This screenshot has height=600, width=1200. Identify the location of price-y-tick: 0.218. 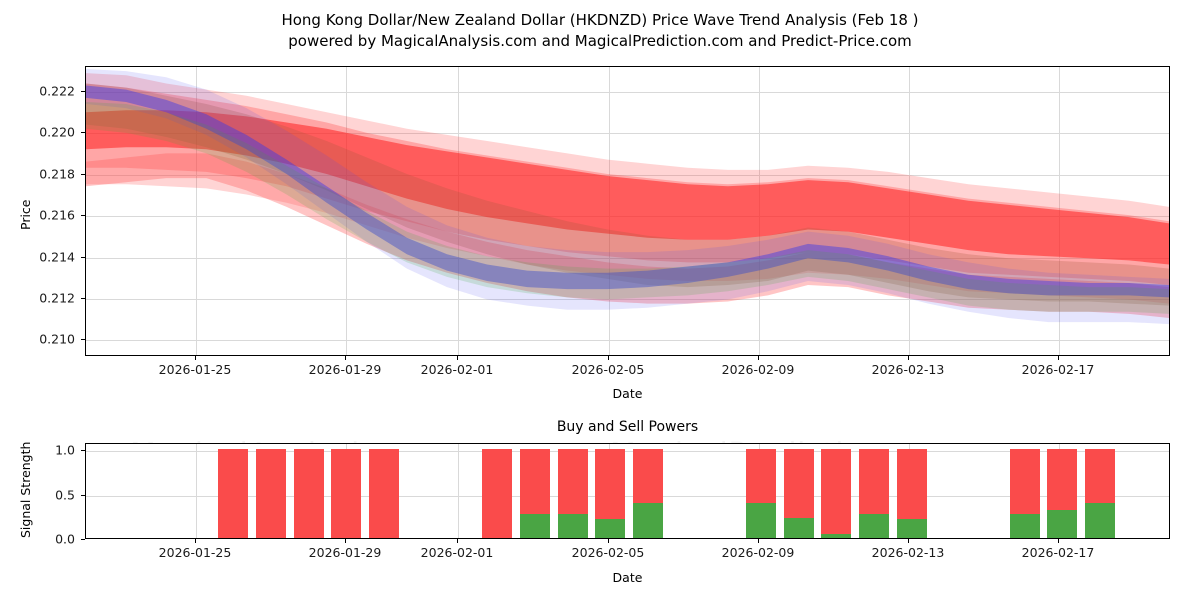
(57, 174).